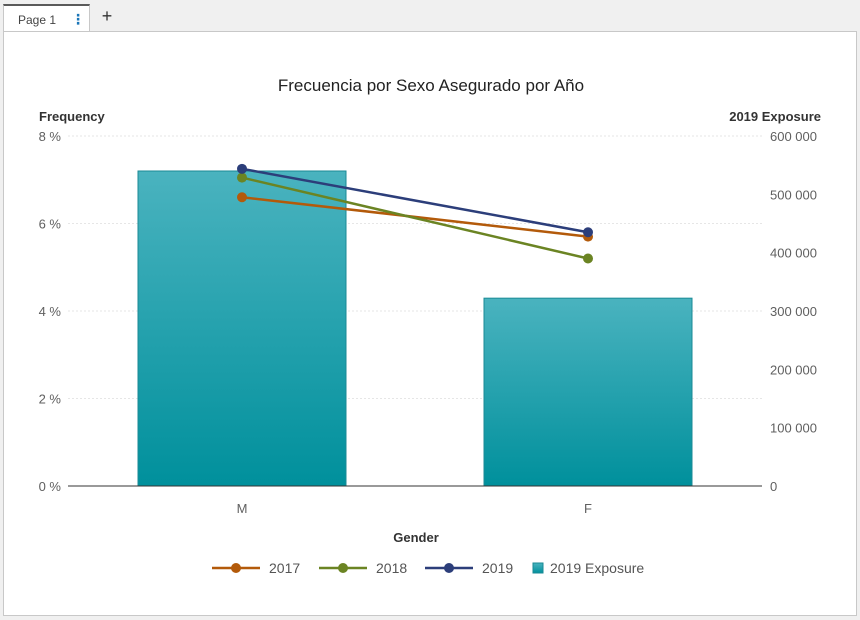  What do you see at coordinates (50, 486) in the screenshot?
I see `y-tick-label: 0 %` at bounding box center [50, 486].